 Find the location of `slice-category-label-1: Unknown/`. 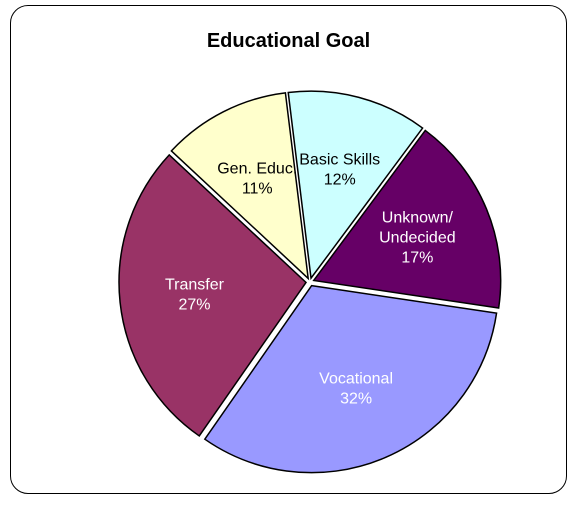

slice-category-label-1: Unknown/ is located at coordinates (418, 218).